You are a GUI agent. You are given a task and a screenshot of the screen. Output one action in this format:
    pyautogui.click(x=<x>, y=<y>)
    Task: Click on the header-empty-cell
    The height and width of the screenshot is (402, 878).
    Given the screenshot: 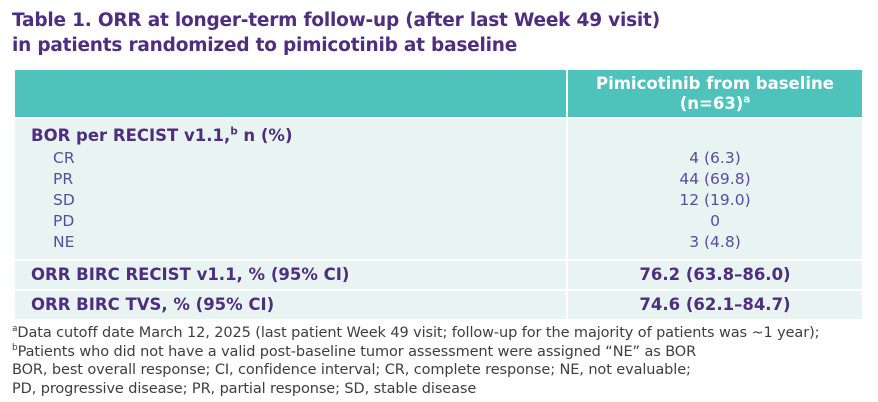 What is the action you would take?
    pyautogui.click(x=290, y=93)
    